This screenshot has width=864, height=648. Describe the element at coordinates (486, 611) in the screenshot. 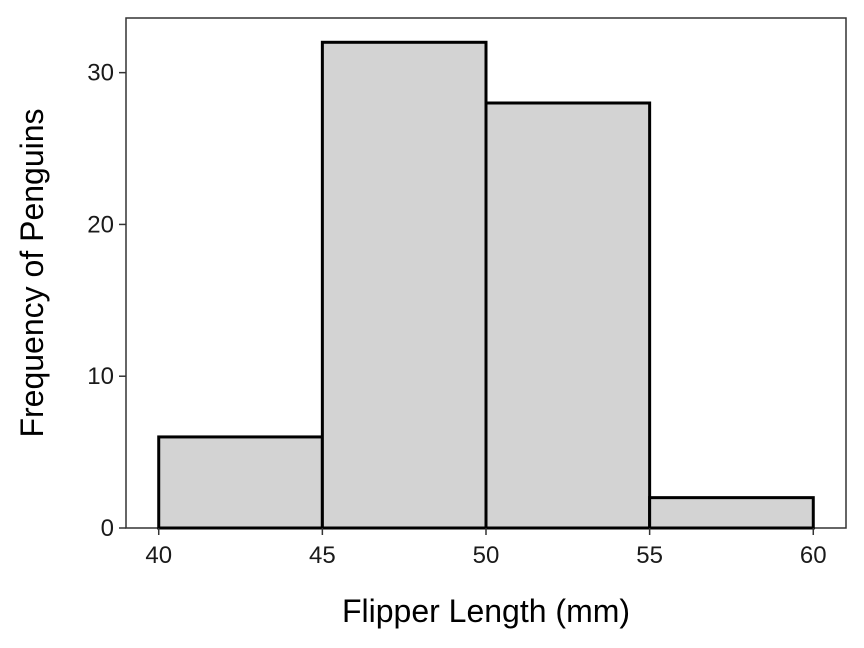

I see `x-axis-title: Flipper Length (mm)` at that location.